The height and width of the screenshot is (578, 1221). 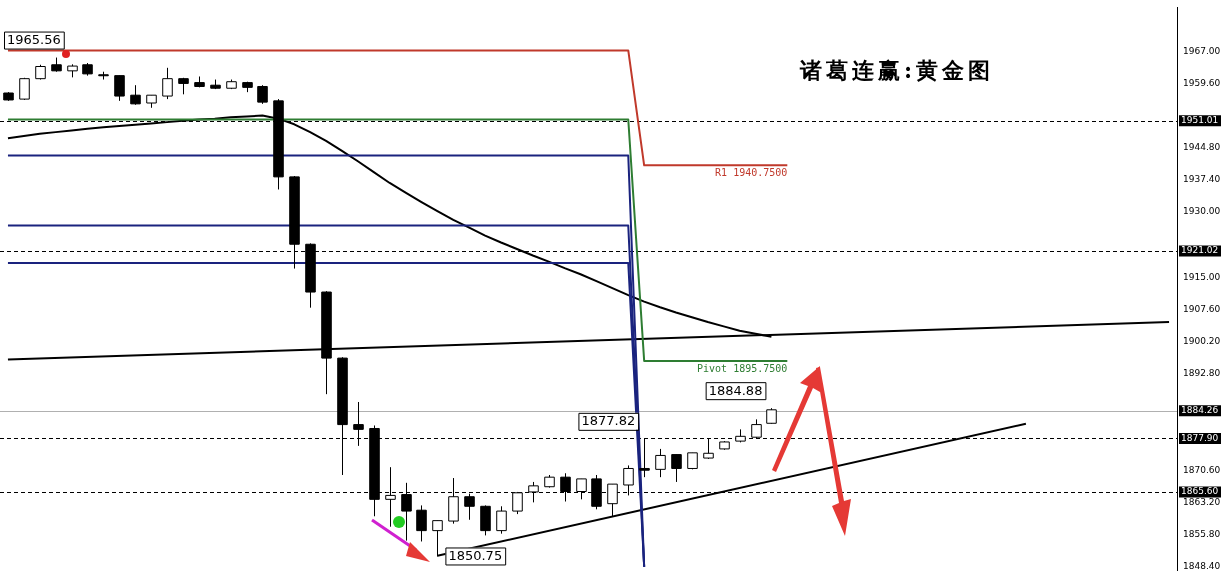 What do you see at coordinates (742, 368) in the screenshot?
I see `series-label: Pivot 1895.7500` at bounding box center [742, 368].